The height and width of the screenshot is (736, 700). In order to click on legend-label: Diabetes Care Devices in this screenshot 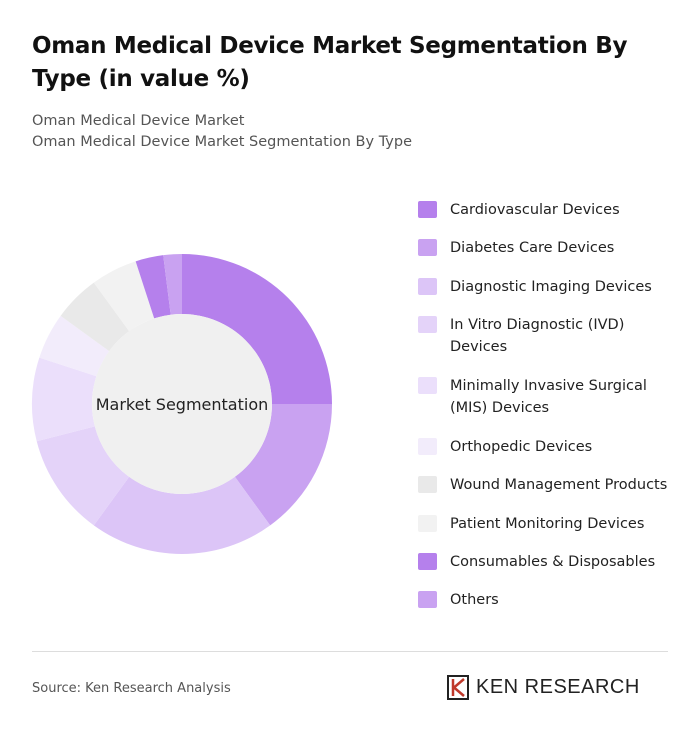, I will do `click(532, 248)`.